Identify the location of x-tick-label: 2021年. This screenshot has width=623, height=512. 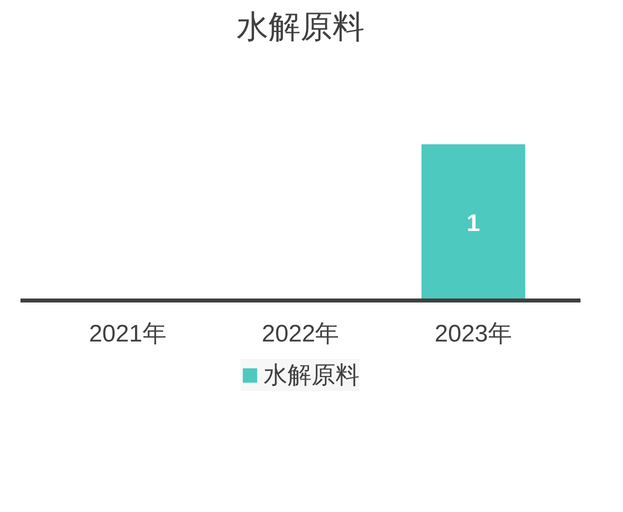
(127, 334).